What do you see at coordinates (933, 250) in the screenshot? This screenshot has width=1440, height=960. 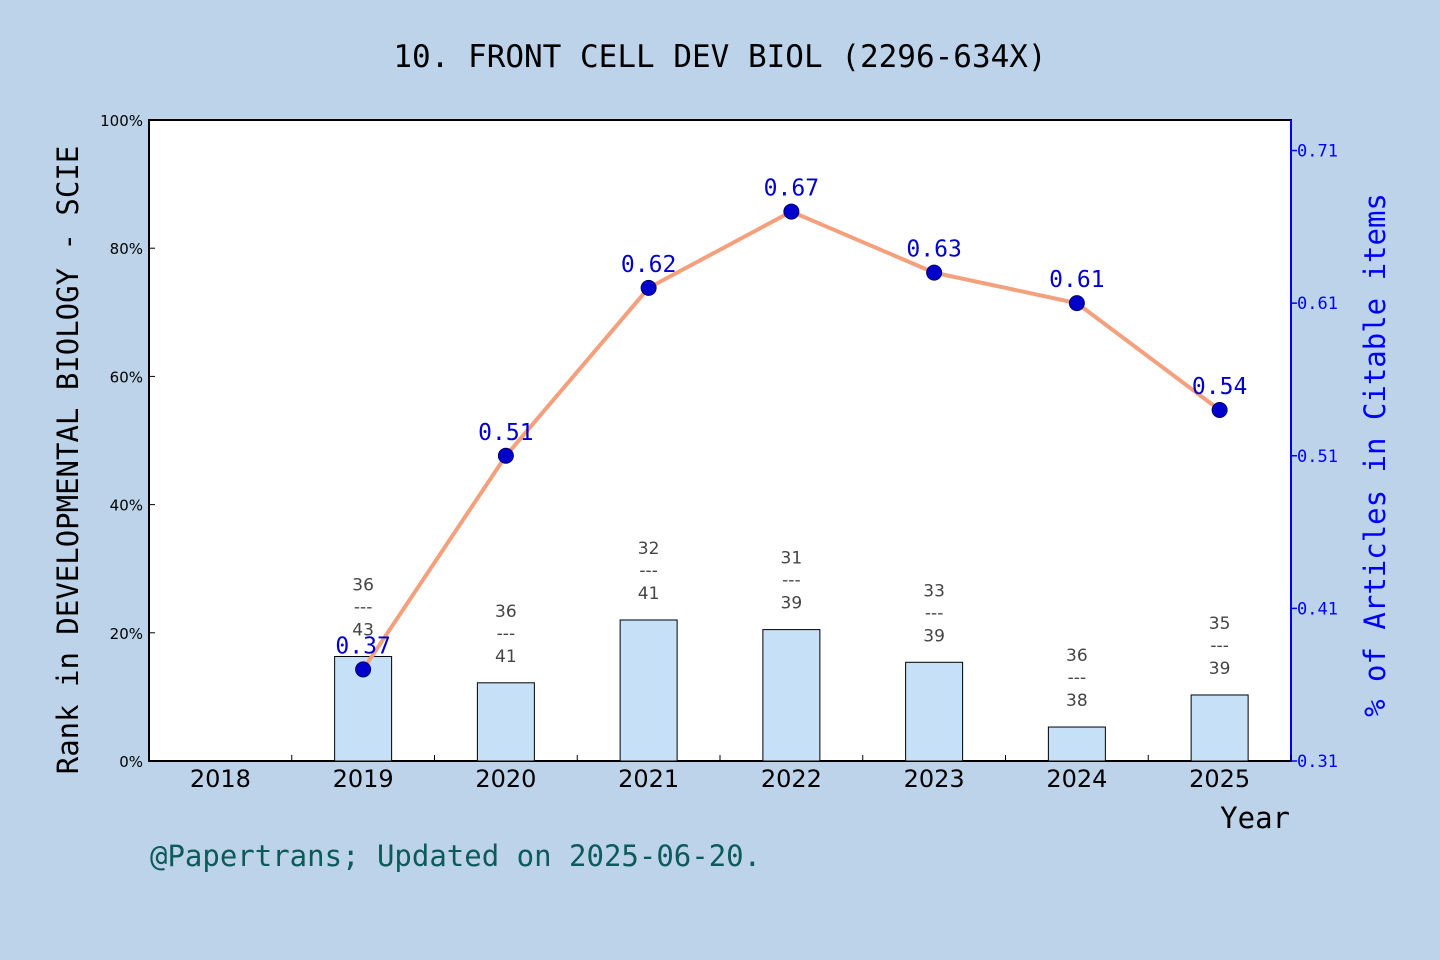 I see `point-label-2023: 0.63` at bounding box center [933, 250].